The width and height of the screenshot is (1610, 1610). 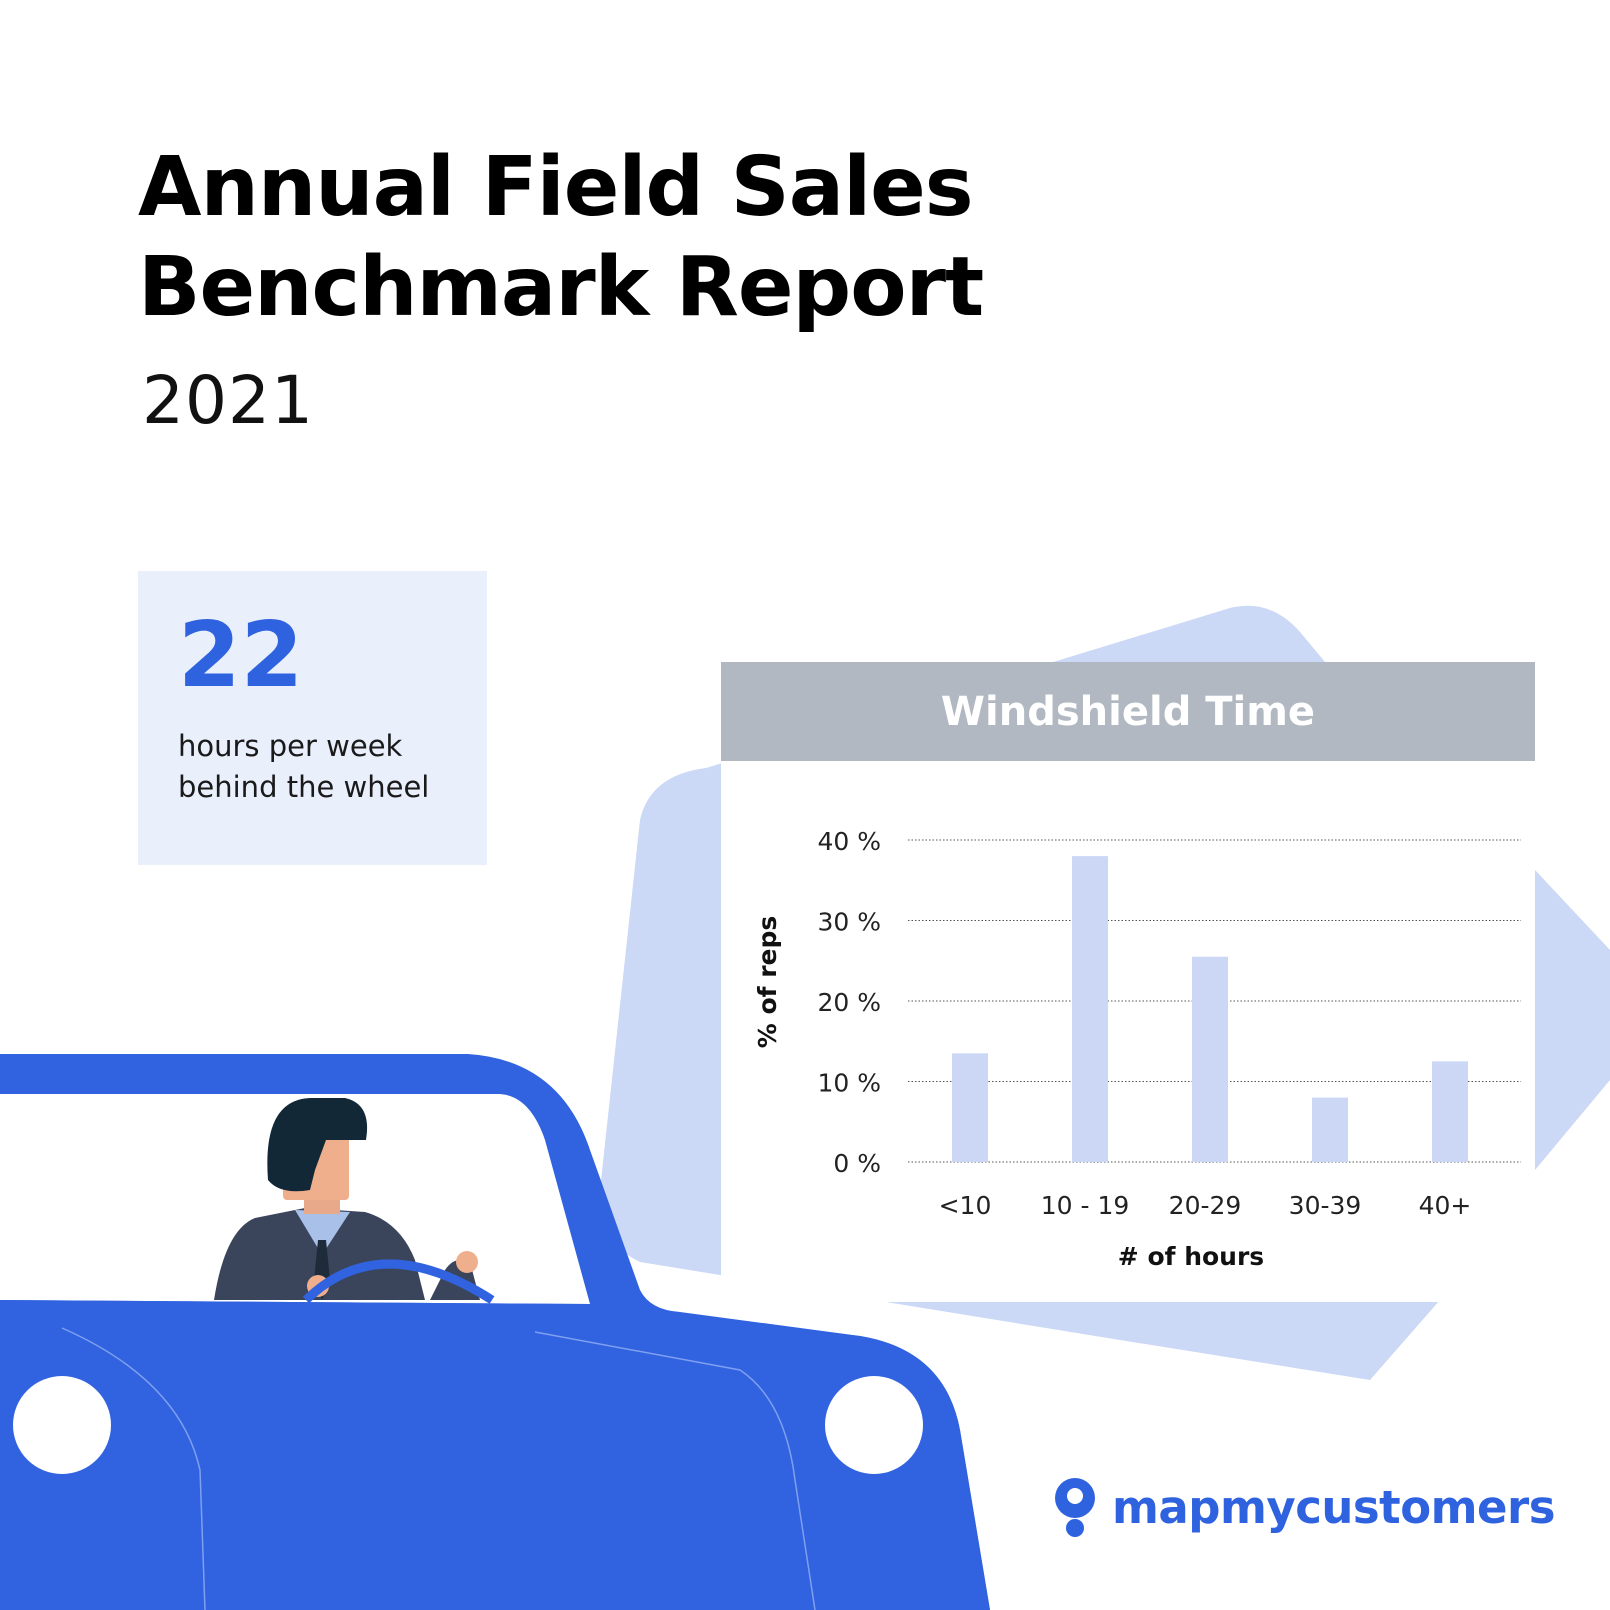 What do you see at coordinates (328, 767) in the screenshot?
I see `stat-caption: hours per week behind the wheel` at bounding box center [328, 767].